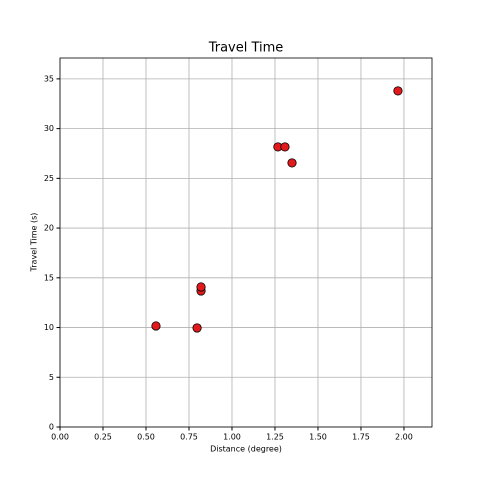  What do you see at coordinates (49, 228) in the screenshot?
I see `y-tick-label: 20` at bounding box center [49, 228].